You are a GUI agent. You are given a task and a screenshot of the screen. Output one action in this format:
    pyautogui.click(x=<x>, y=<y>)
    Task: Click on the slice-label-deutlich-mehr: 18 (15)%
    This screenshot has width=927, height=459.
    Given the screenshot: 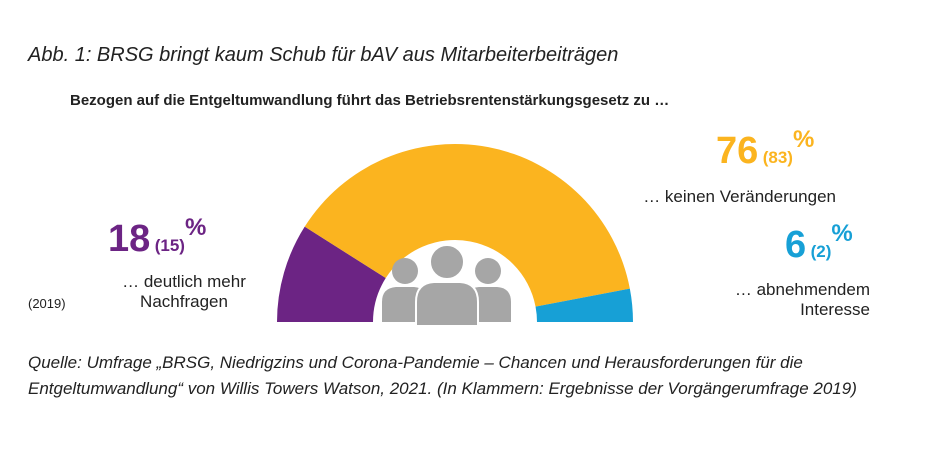 What is the action you would take?
    pyautogui.click(x=157, y=237)
    